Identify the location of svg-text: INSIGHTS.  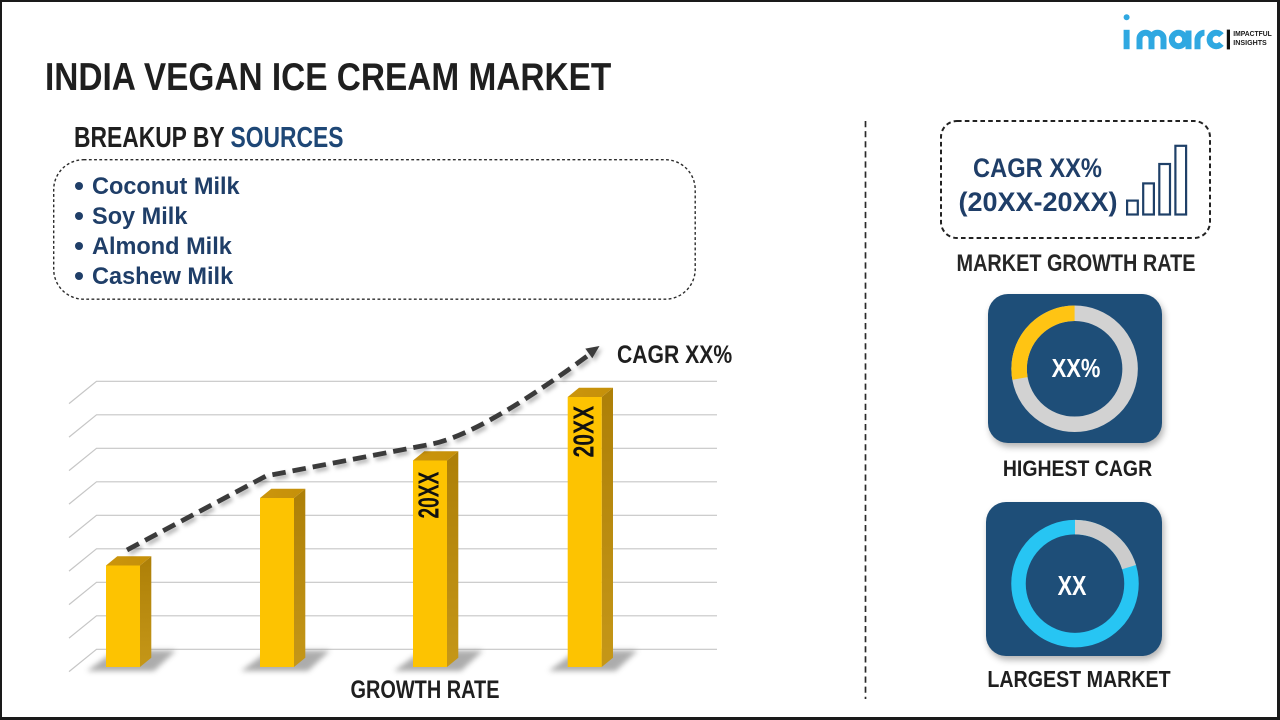
(1250, 41).